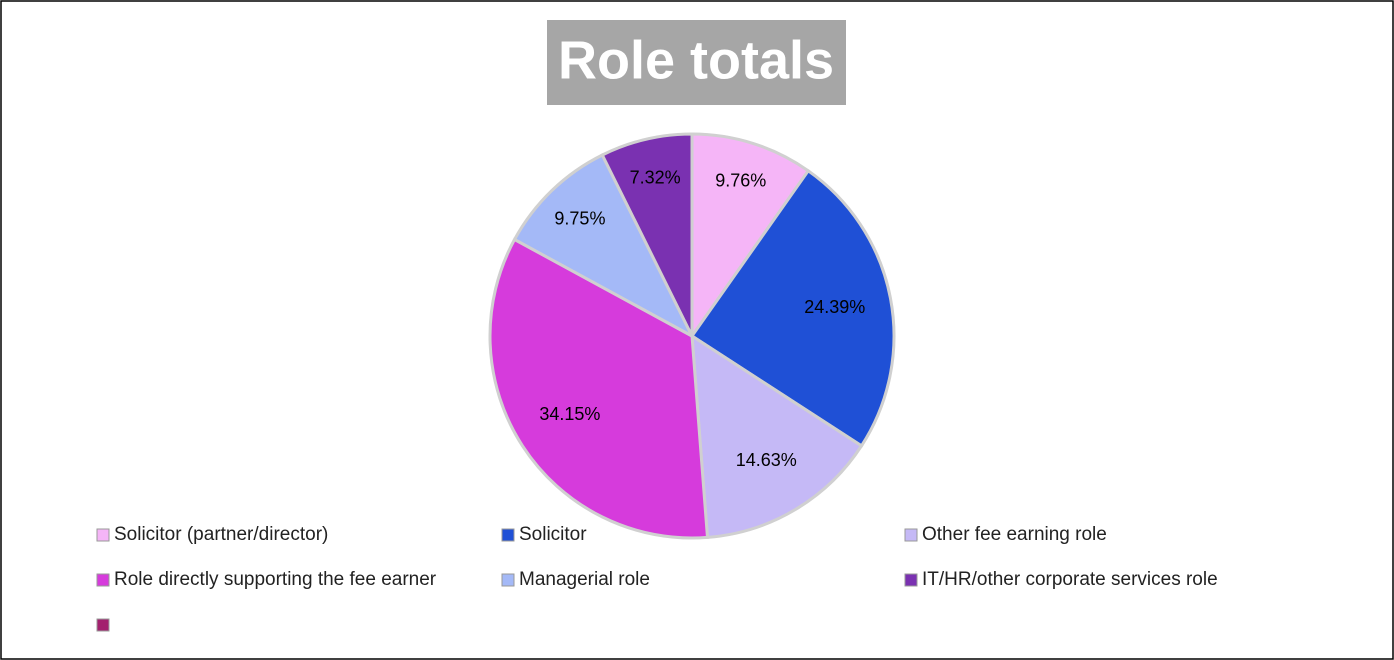 Image resolution: width=1394 pixels, height=660 pixels. I want to click on legend-label: Managerial role, so click(584, 579).